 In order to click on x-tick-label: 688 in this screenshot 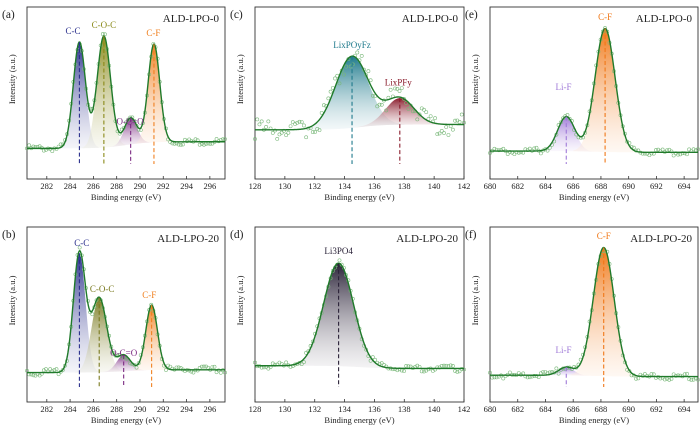, I will do `click(601, 409)`.